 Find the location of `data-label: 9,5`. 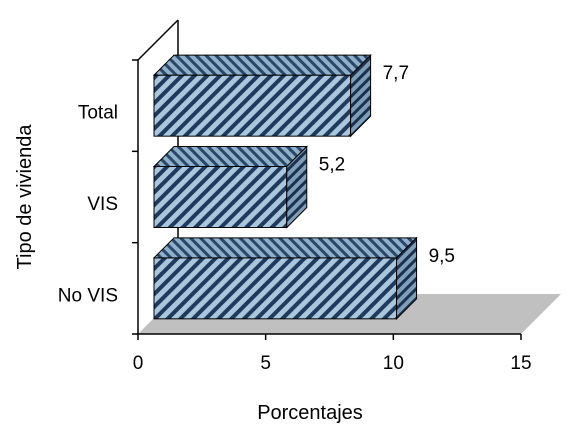

data-label: 9,5 is located at coordinates (442, 256).